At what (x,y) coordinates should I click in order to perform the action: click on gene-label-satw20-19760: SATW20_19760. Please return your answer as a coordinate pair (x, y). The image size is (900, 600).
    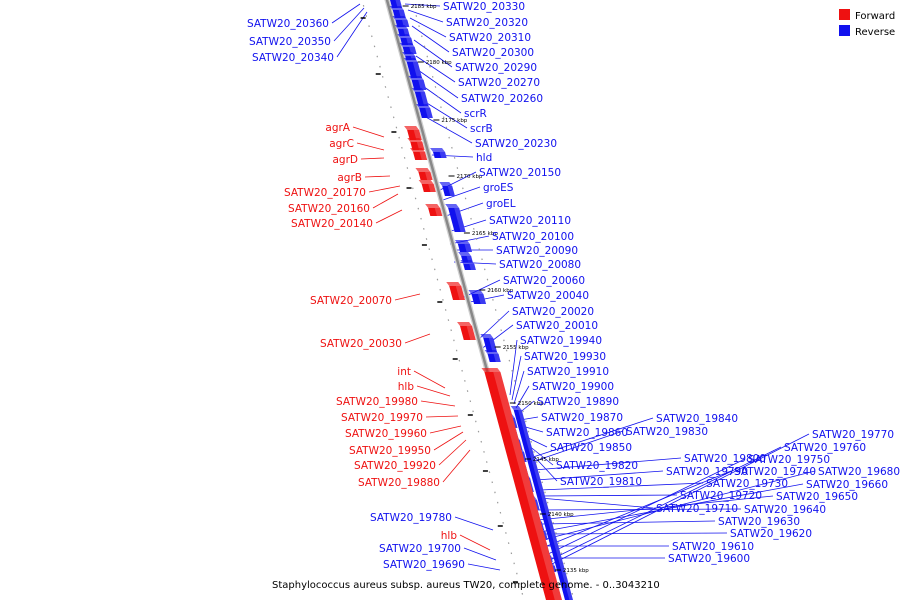
    Looking at the image, I should click on (825, 448).